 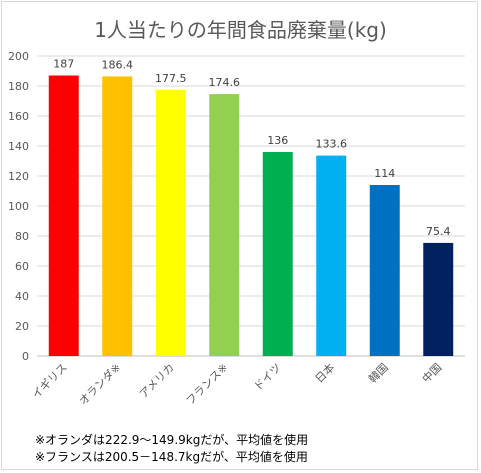 I want to click on x-tick-label: オランダ※, so click(x=100, y=384).